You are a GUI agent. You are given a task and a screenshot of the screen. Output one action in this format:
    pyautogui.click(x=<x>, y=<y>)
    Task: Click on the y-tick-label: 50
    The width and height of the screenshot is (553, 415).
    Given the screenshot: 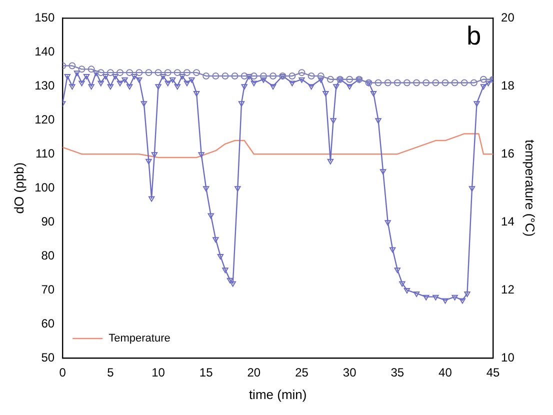 What is the action you would take?
    pyautogui.click(x=48, y=357)
    